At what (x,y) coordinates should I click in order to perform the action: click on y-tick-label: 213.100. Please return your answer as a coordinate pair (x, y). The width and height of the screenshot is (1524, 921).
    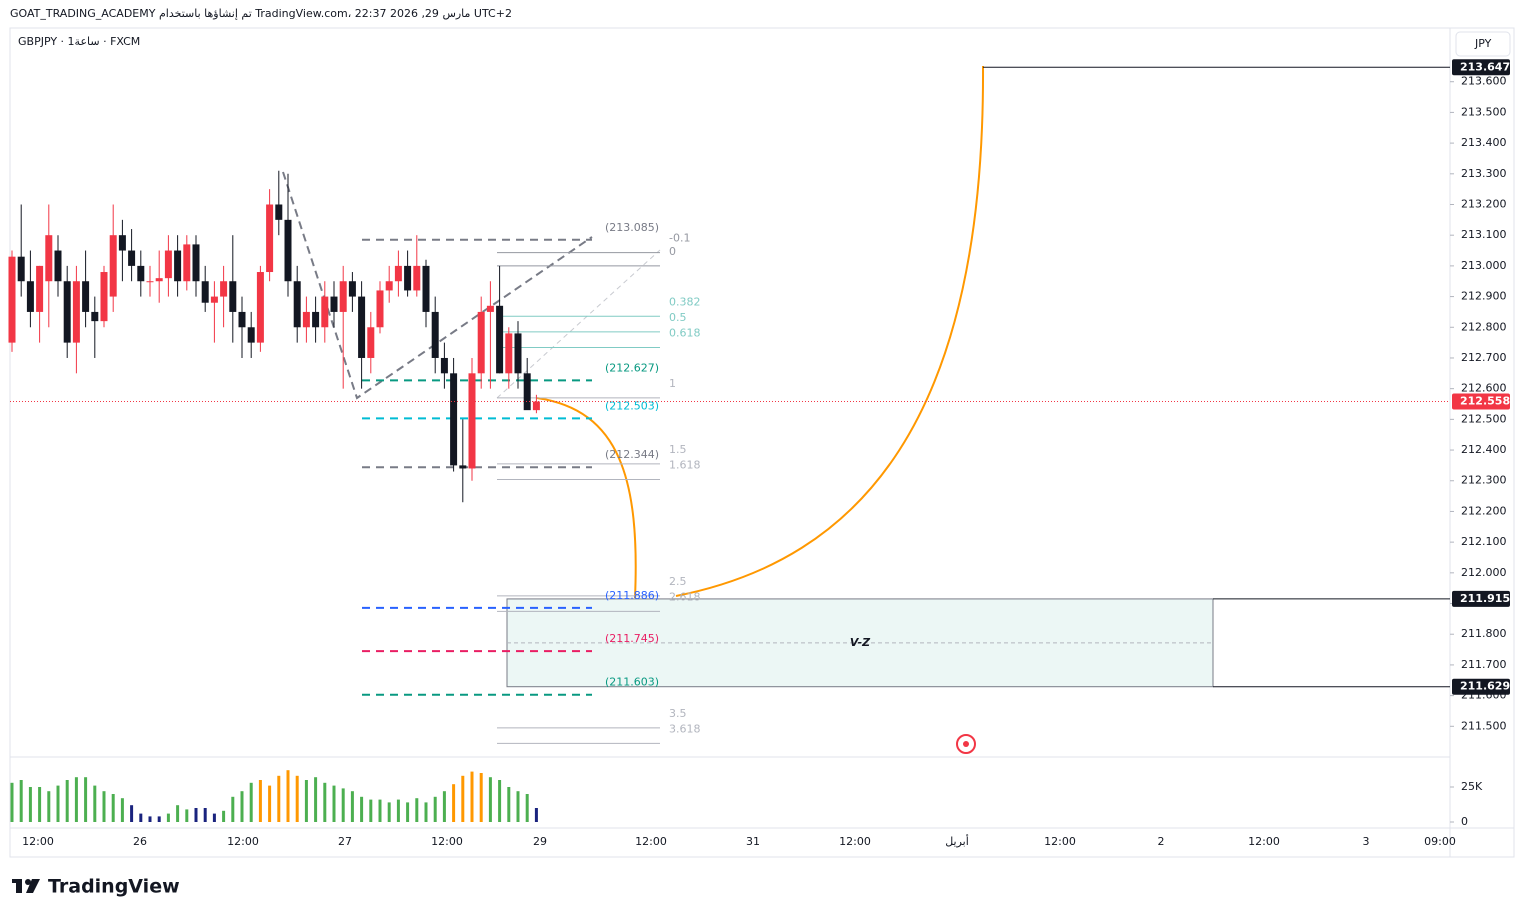
    Looking at the image, I should click on (1484, 234).